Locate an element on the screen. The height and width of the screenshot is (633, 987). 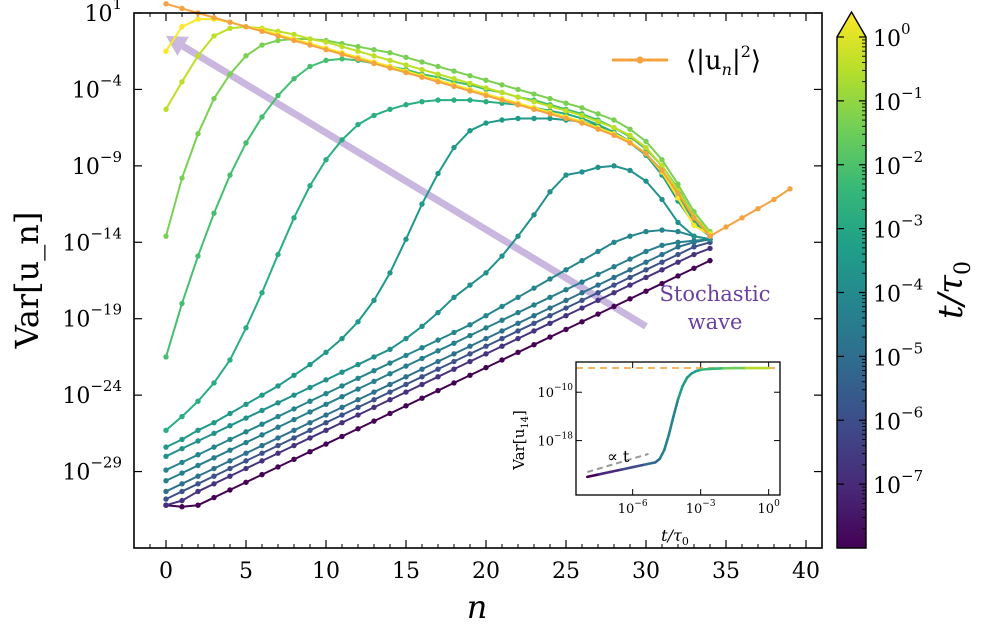
inset-plot: 10−6 10−3 100 10−10 10−18 t/τ0 Var[u14] ∝ t is located at coordinates (645, 454).